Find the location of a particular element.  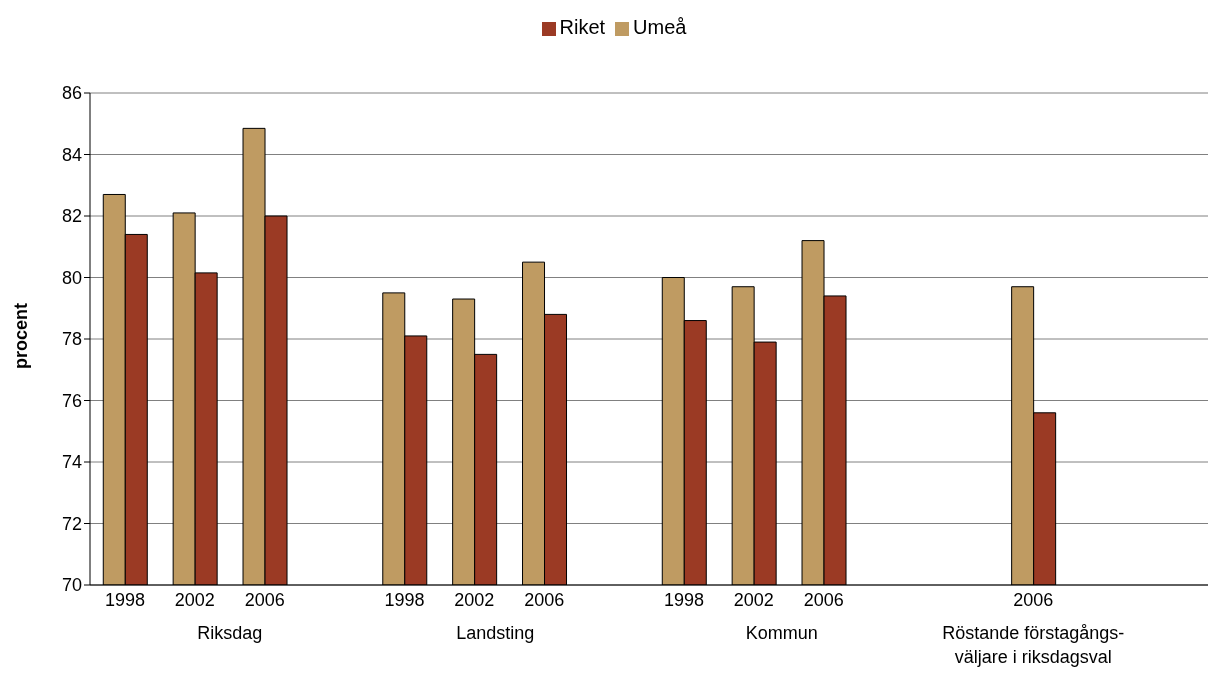

text: Riksdag is located at coordinates (230, 633).